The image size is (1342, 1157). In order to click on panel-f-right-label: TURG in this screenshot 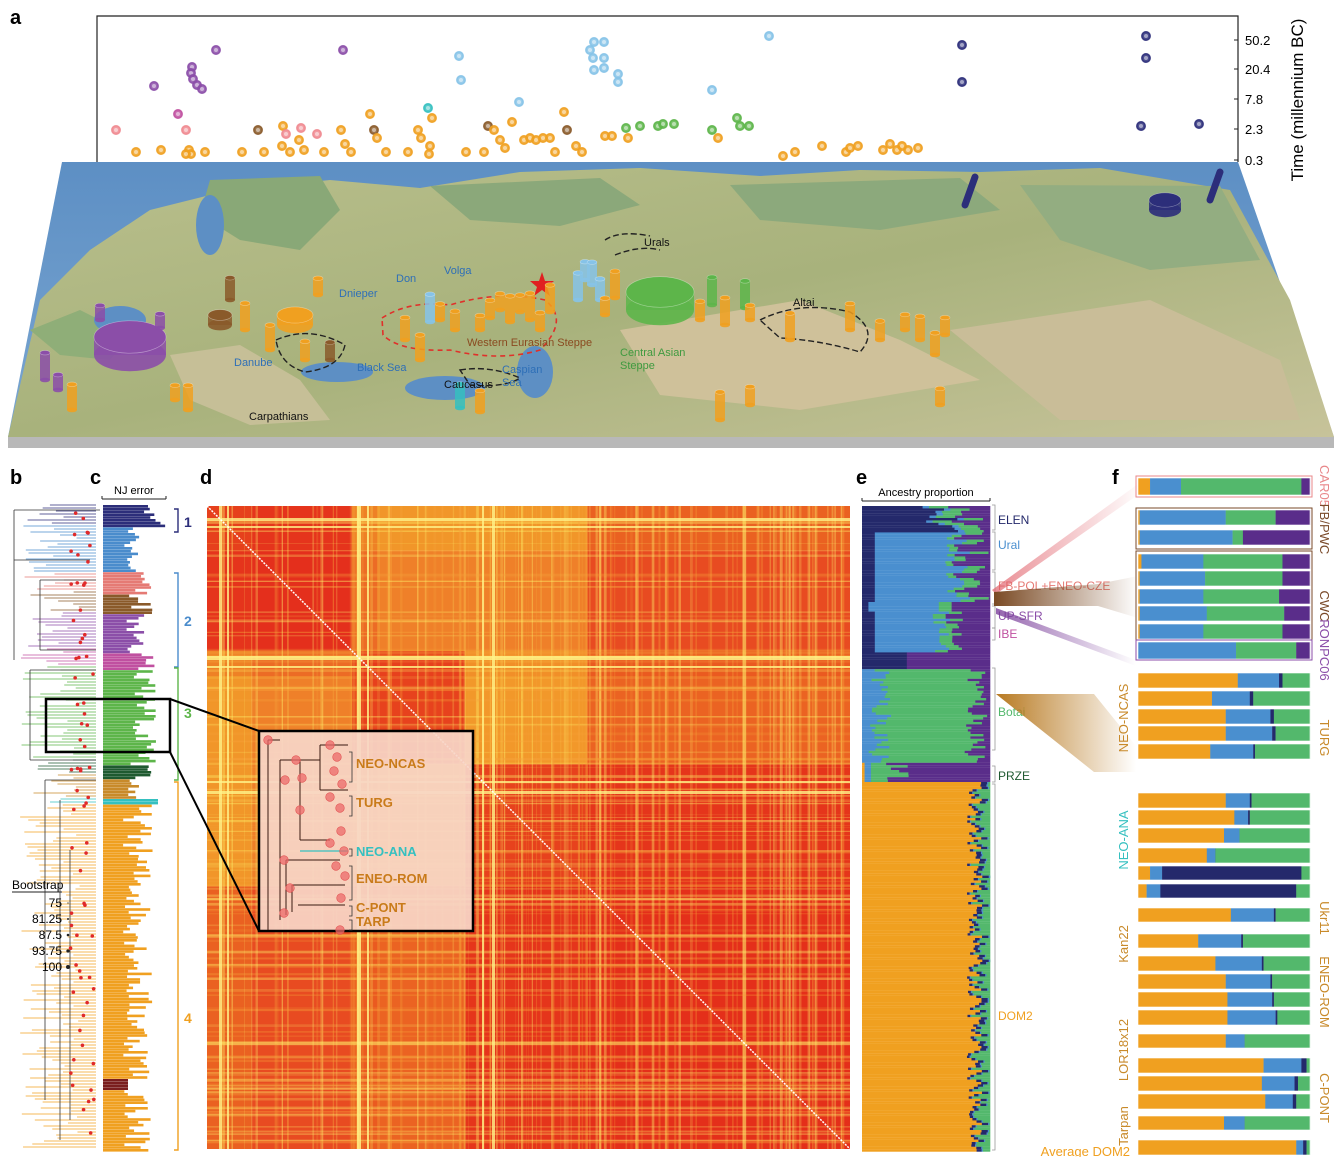, I will do `click(1324, 738)`.